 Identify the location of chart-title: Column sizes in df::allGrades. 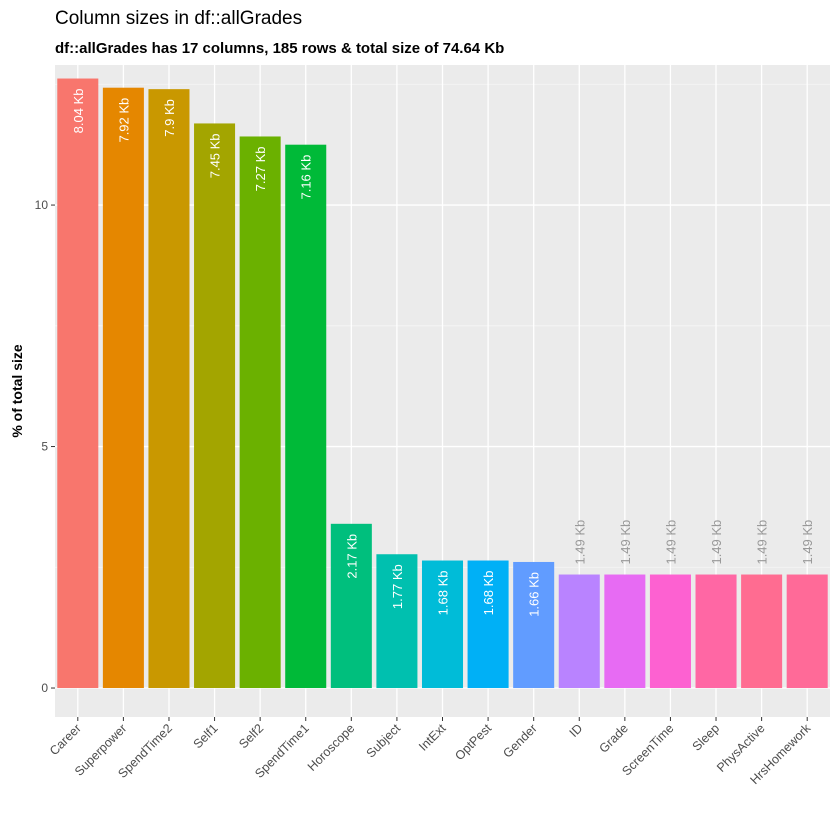
(179, 18).